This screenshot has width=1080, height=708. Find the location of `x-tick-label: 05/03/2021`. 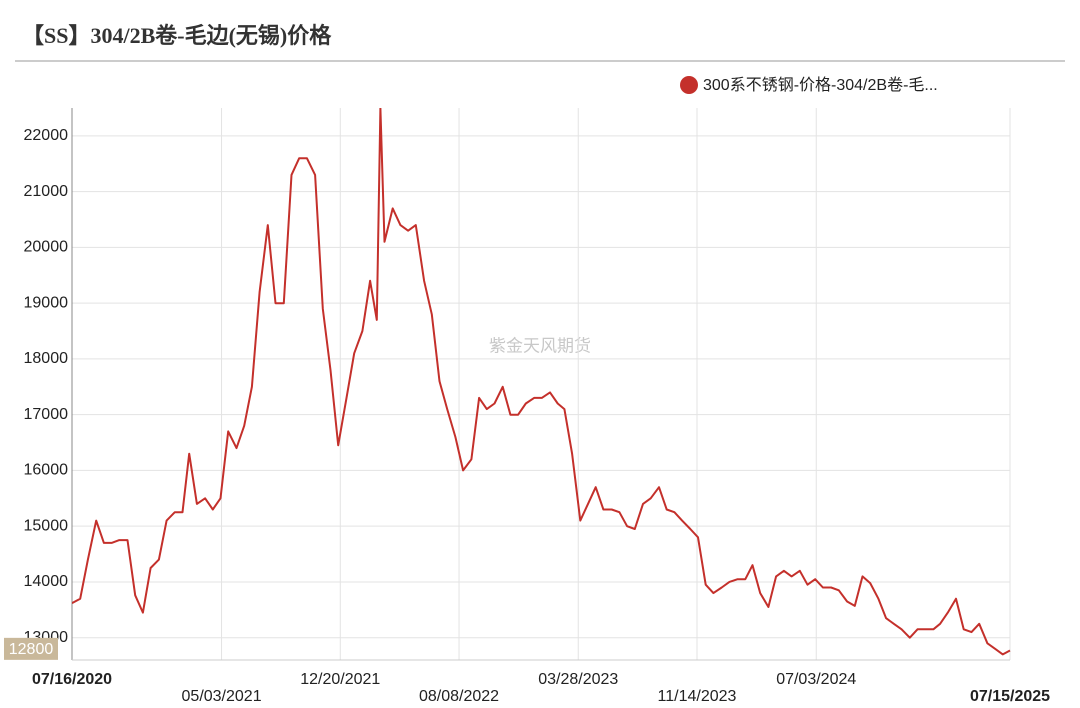

x-tick-label: 05/03/2021 is located at coordinates (222, 696).